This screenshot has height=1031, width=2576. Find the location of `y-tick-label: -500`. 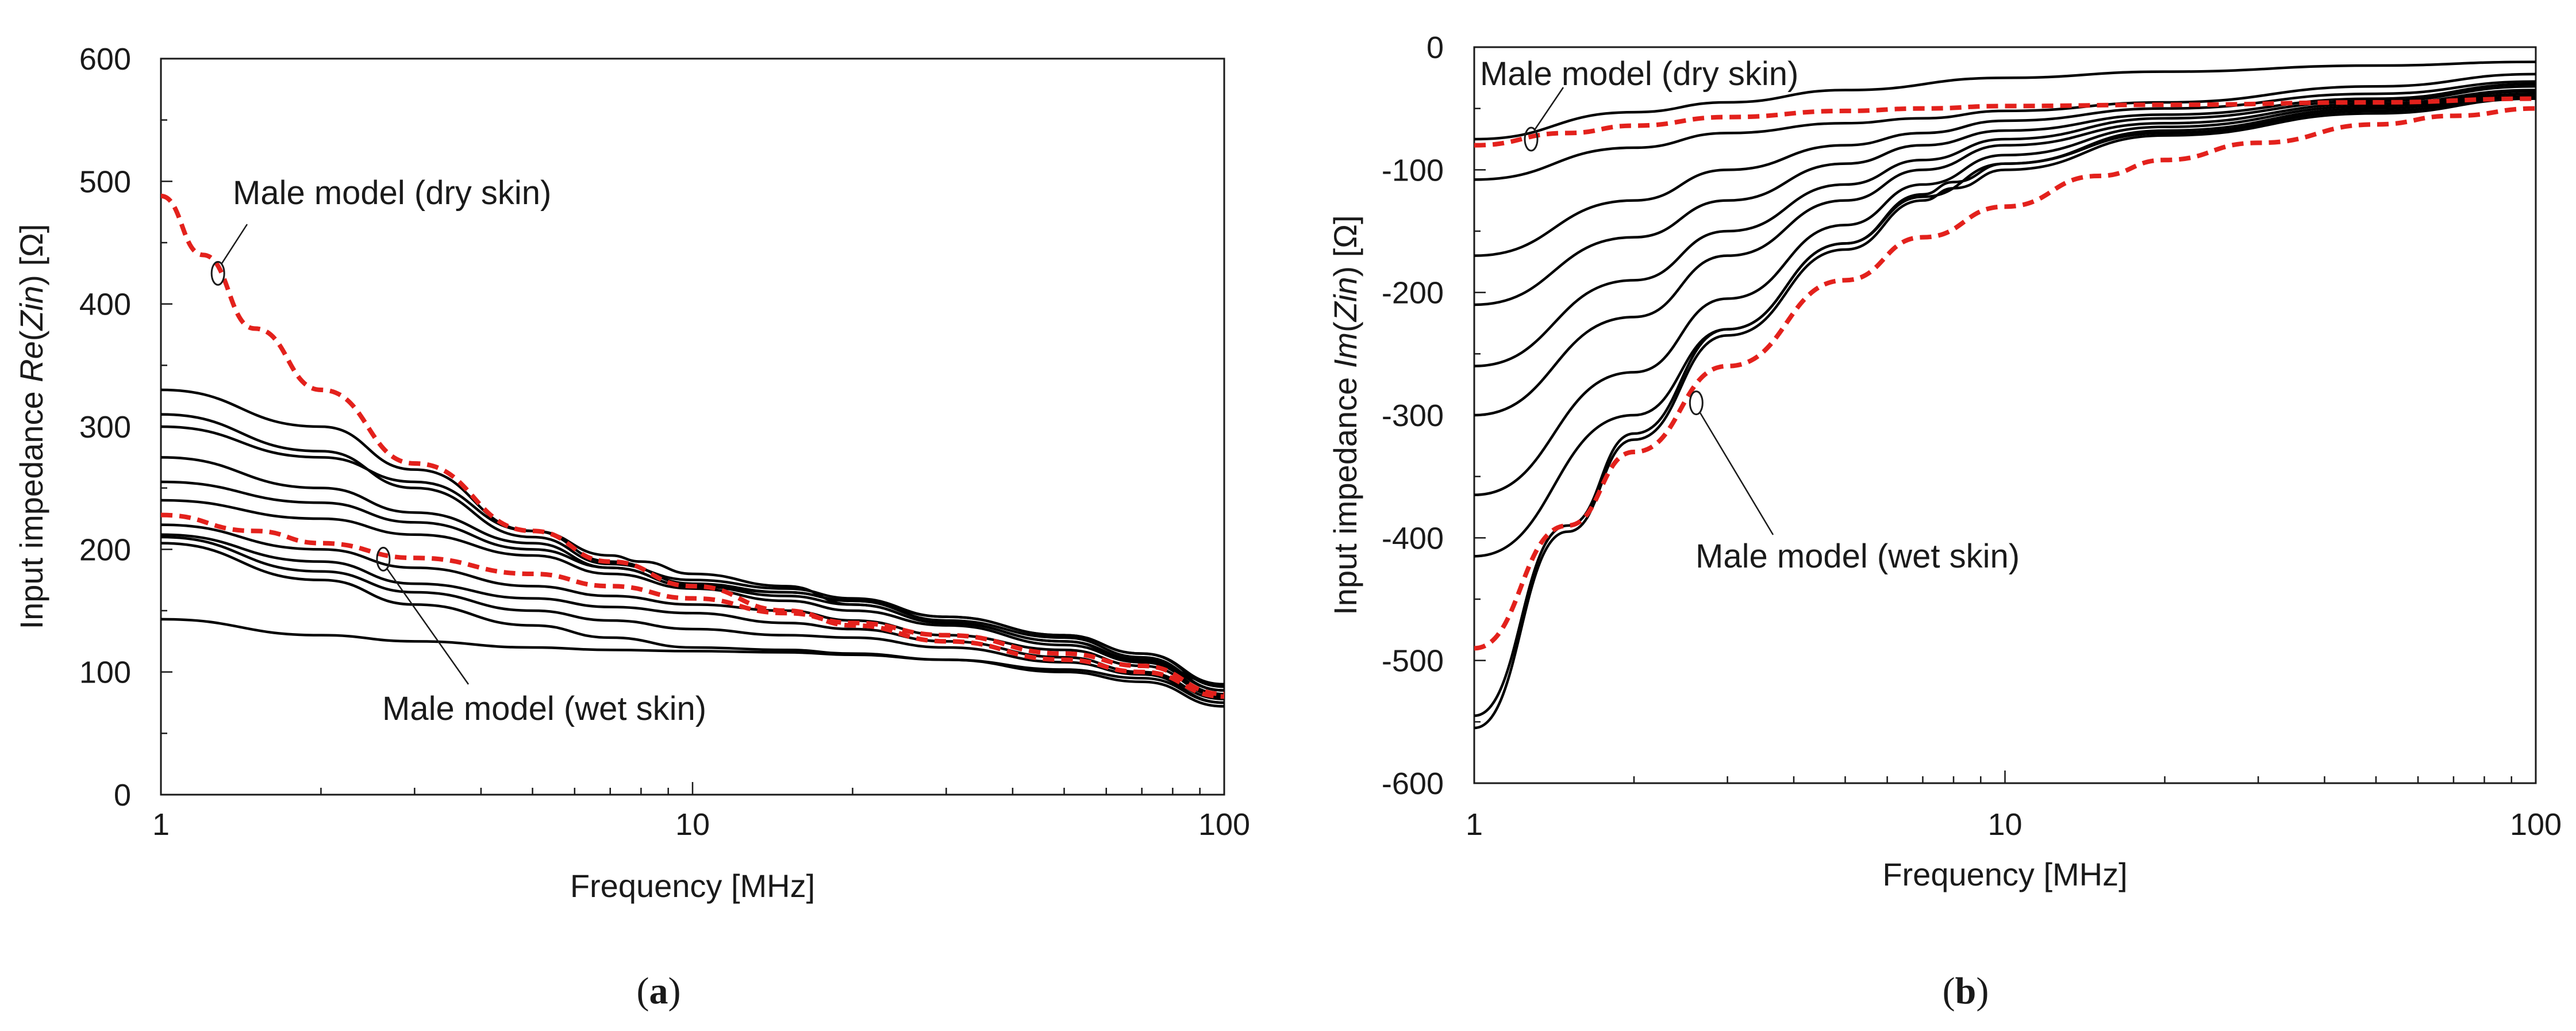

y-tick-label: -500 is located at coordinates (1413, 661).